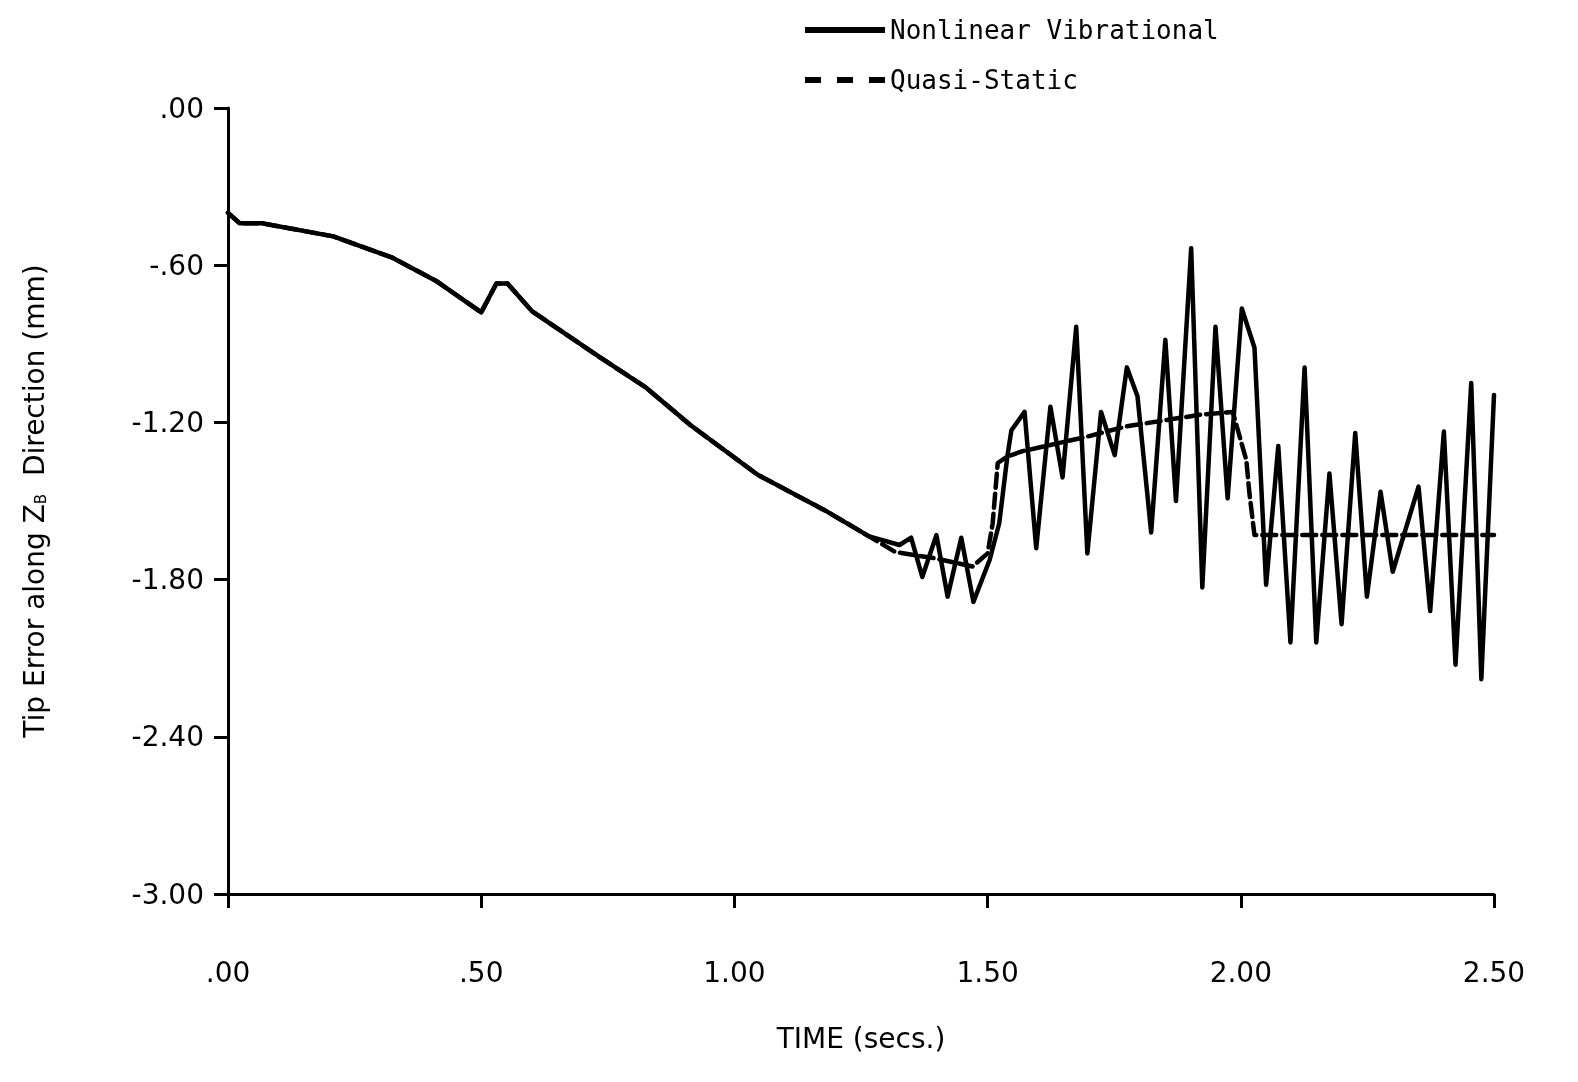 The width and height of the screenshot is (1578, 1082). What do you see at coordinates (167, 422) in the screenshot?
I see `y-tick-label: -1.20` at bounding box center [167, 422].